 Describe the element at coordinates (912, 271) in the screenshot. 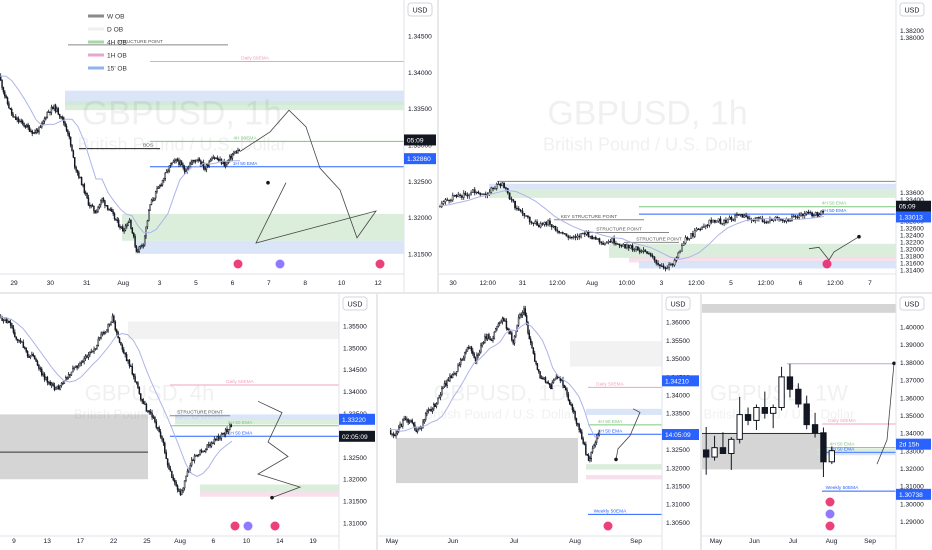

I see `y-tick-label: 1.31400` at that location.